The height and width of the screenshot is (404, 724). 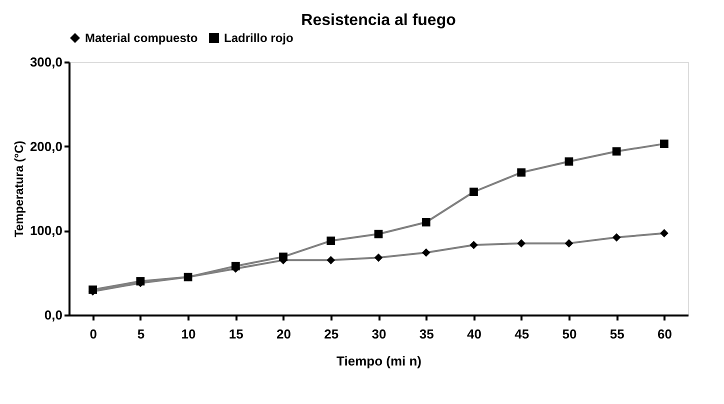 I want to click on x-tick-label: 5, so click(x=141, y=334).